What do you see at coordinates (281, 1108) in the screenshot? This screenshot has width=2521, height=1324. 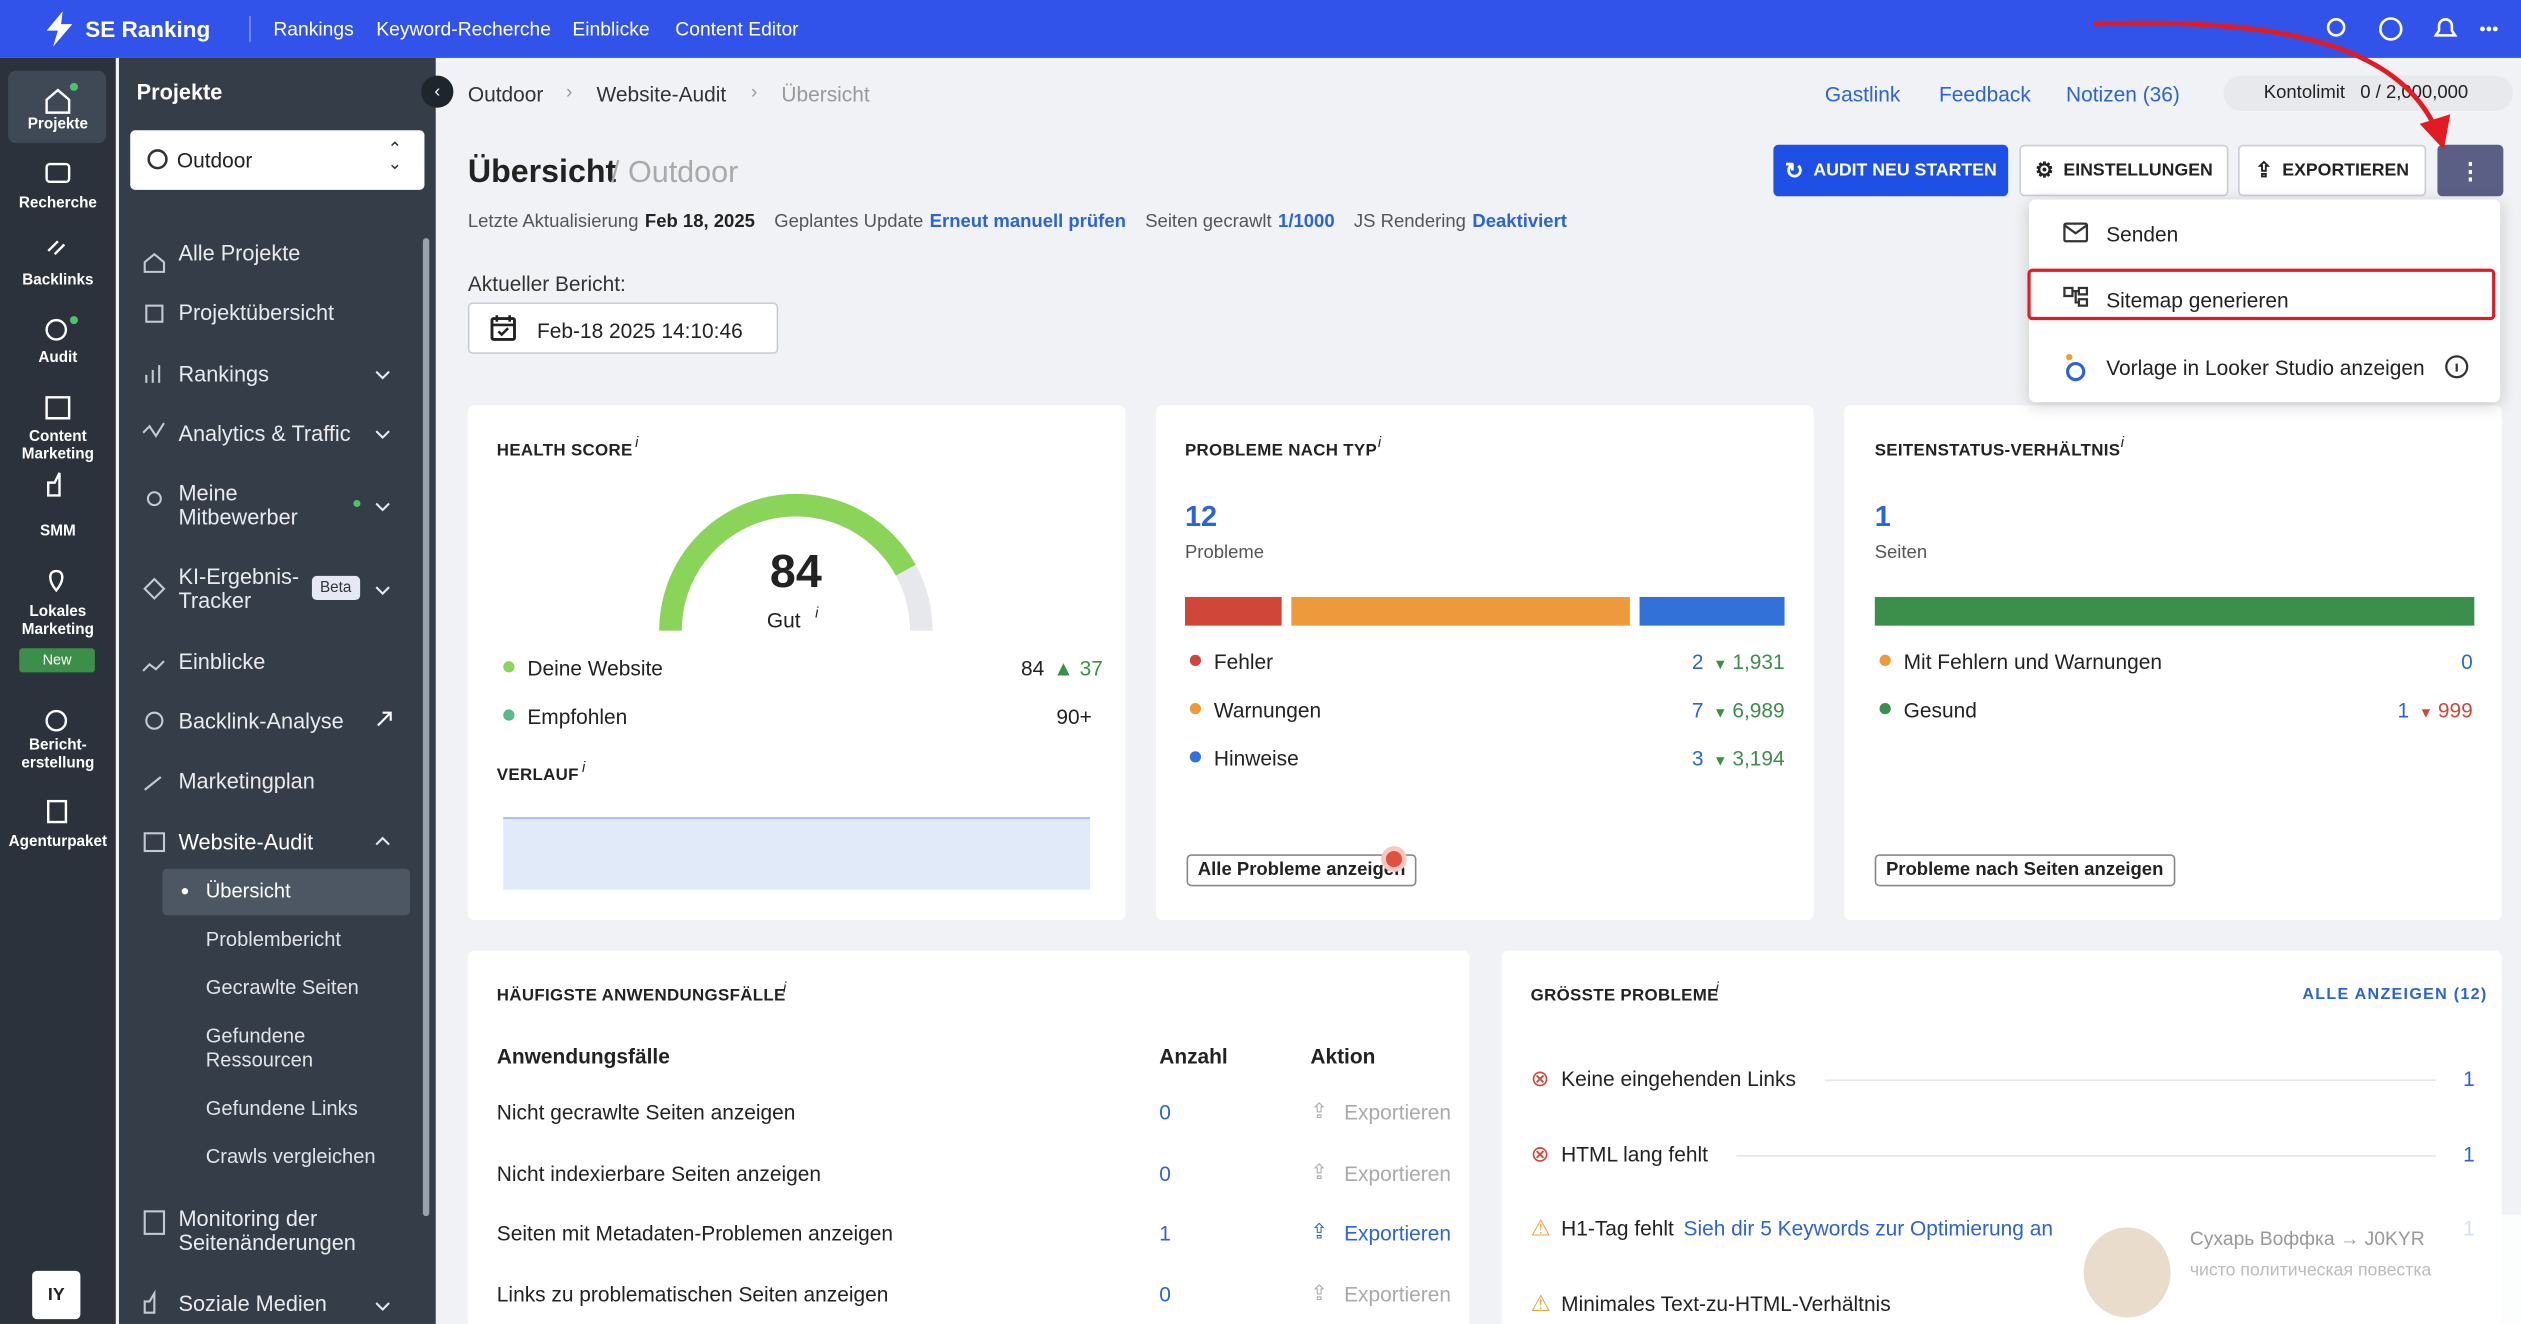 I see `submenu-item: Gefundene Links` at bounding box center [281, 1108].